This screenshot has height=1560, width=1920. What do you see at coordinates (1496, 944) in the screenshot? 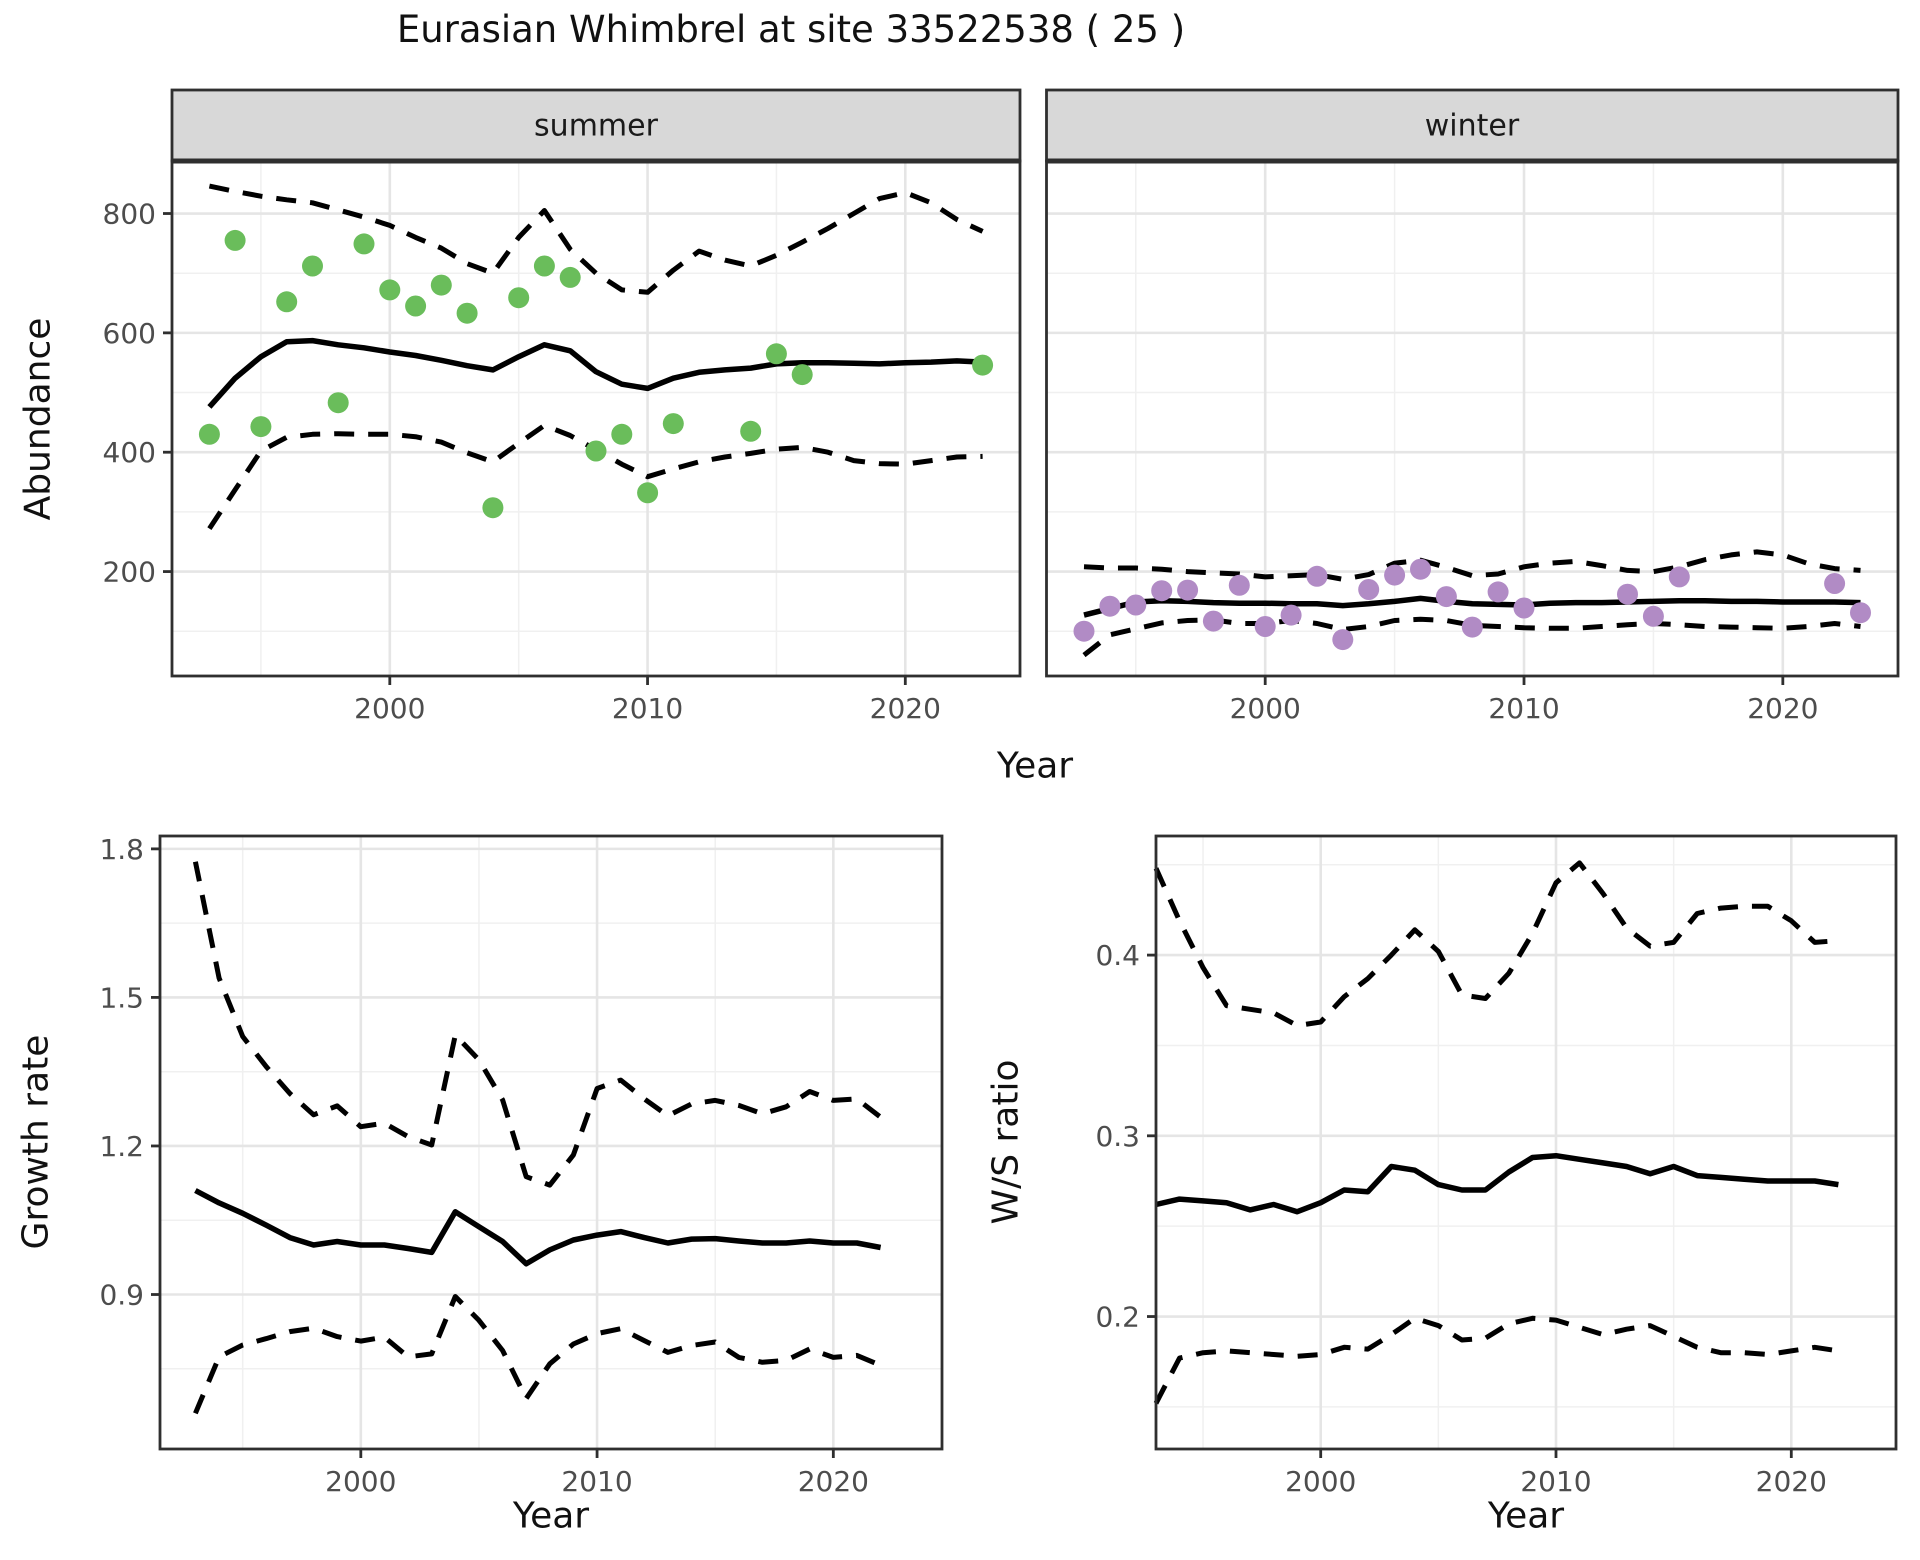
I see `ws-ratio-ci_upper-line` at bounding box center [1496, 944].